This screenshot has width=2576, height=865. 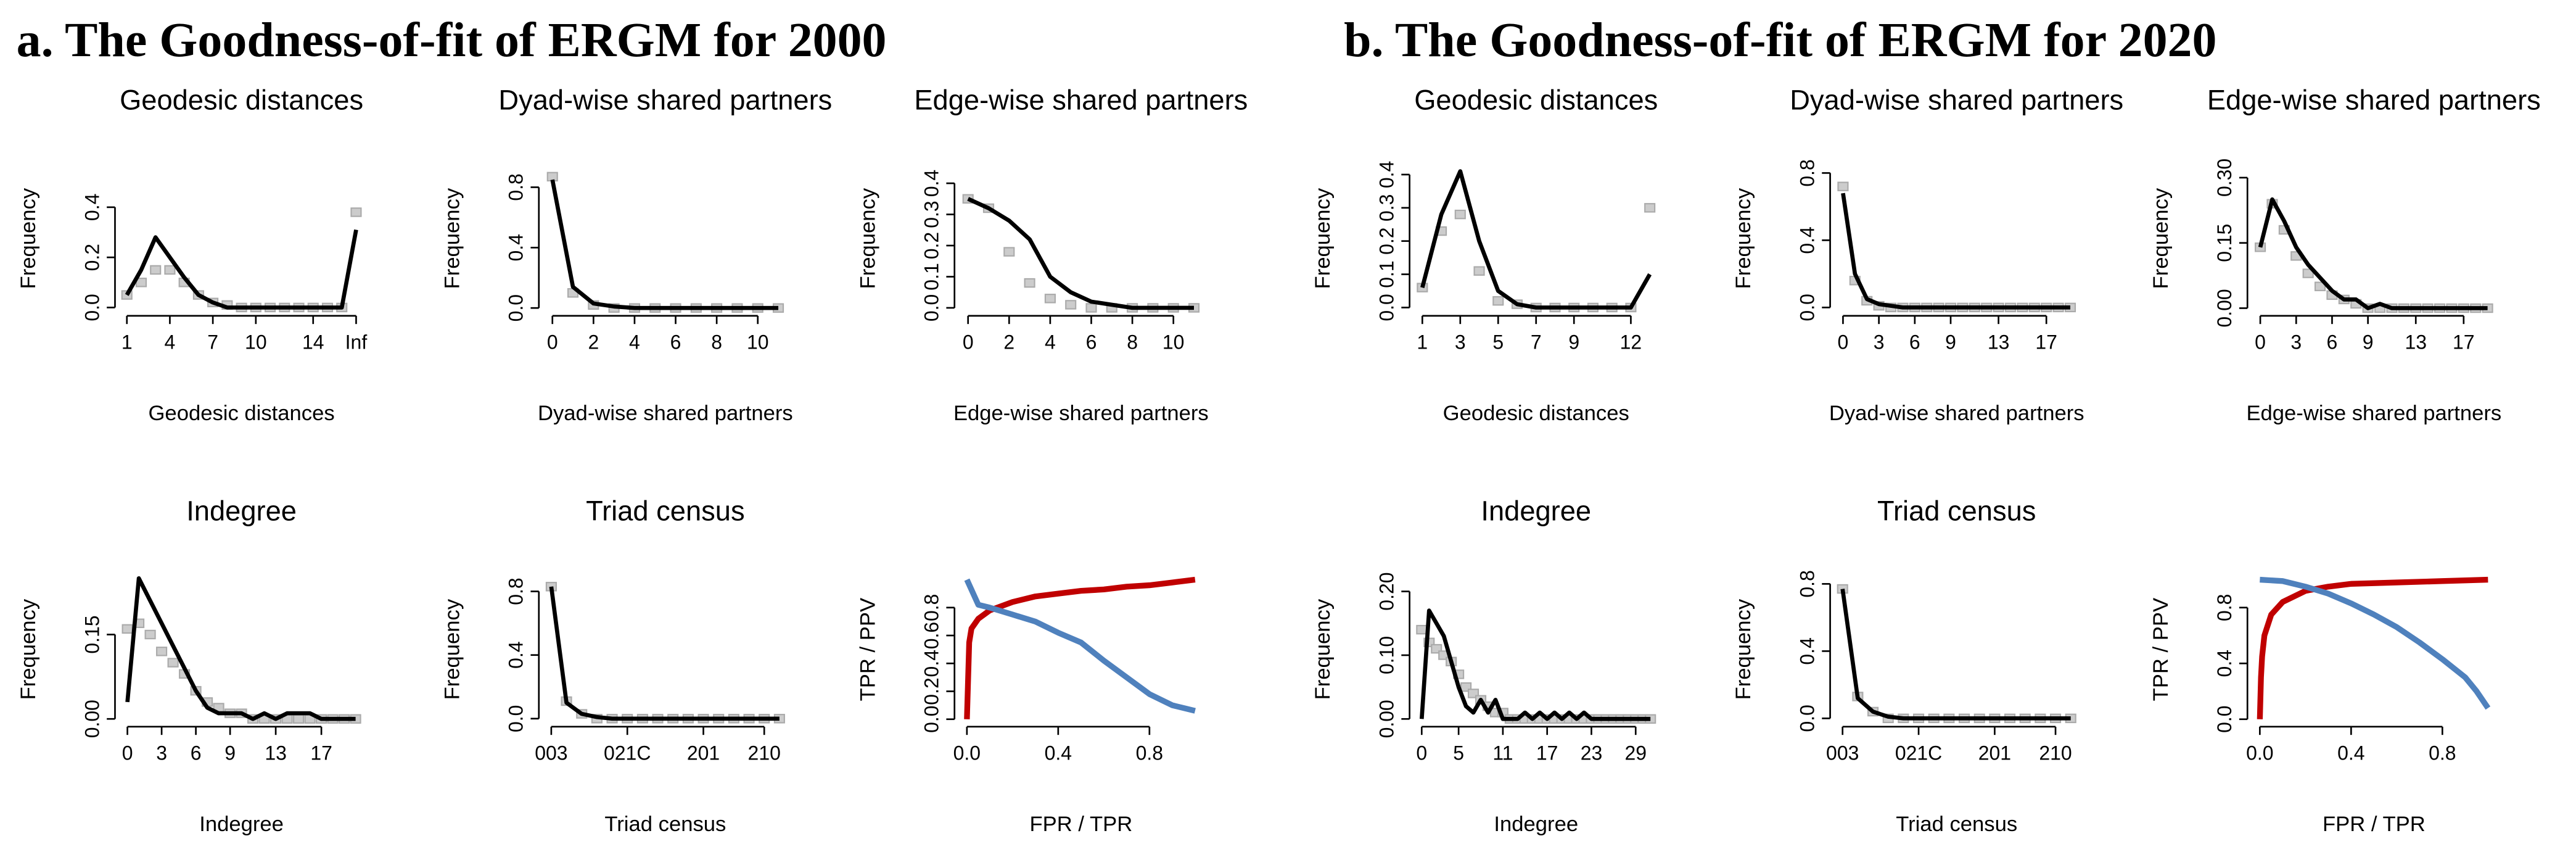 What do you see at coordinates (1080, 825) in the screenshot?
I see `x-axis-label: FPR / TPR` at bounding box center [1080, 825].